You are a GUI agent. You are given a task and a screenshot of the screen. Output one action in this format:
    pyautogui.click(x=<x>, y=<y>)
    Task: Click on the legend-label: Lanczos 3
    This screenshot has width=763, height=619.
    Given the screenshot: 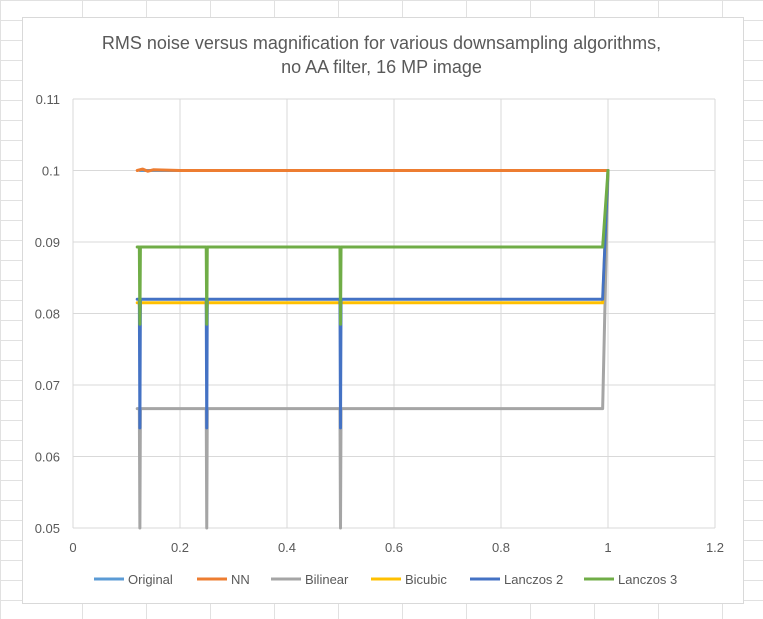 What is the action you would take?
    pyautogui.click(x=647, y=579)
    